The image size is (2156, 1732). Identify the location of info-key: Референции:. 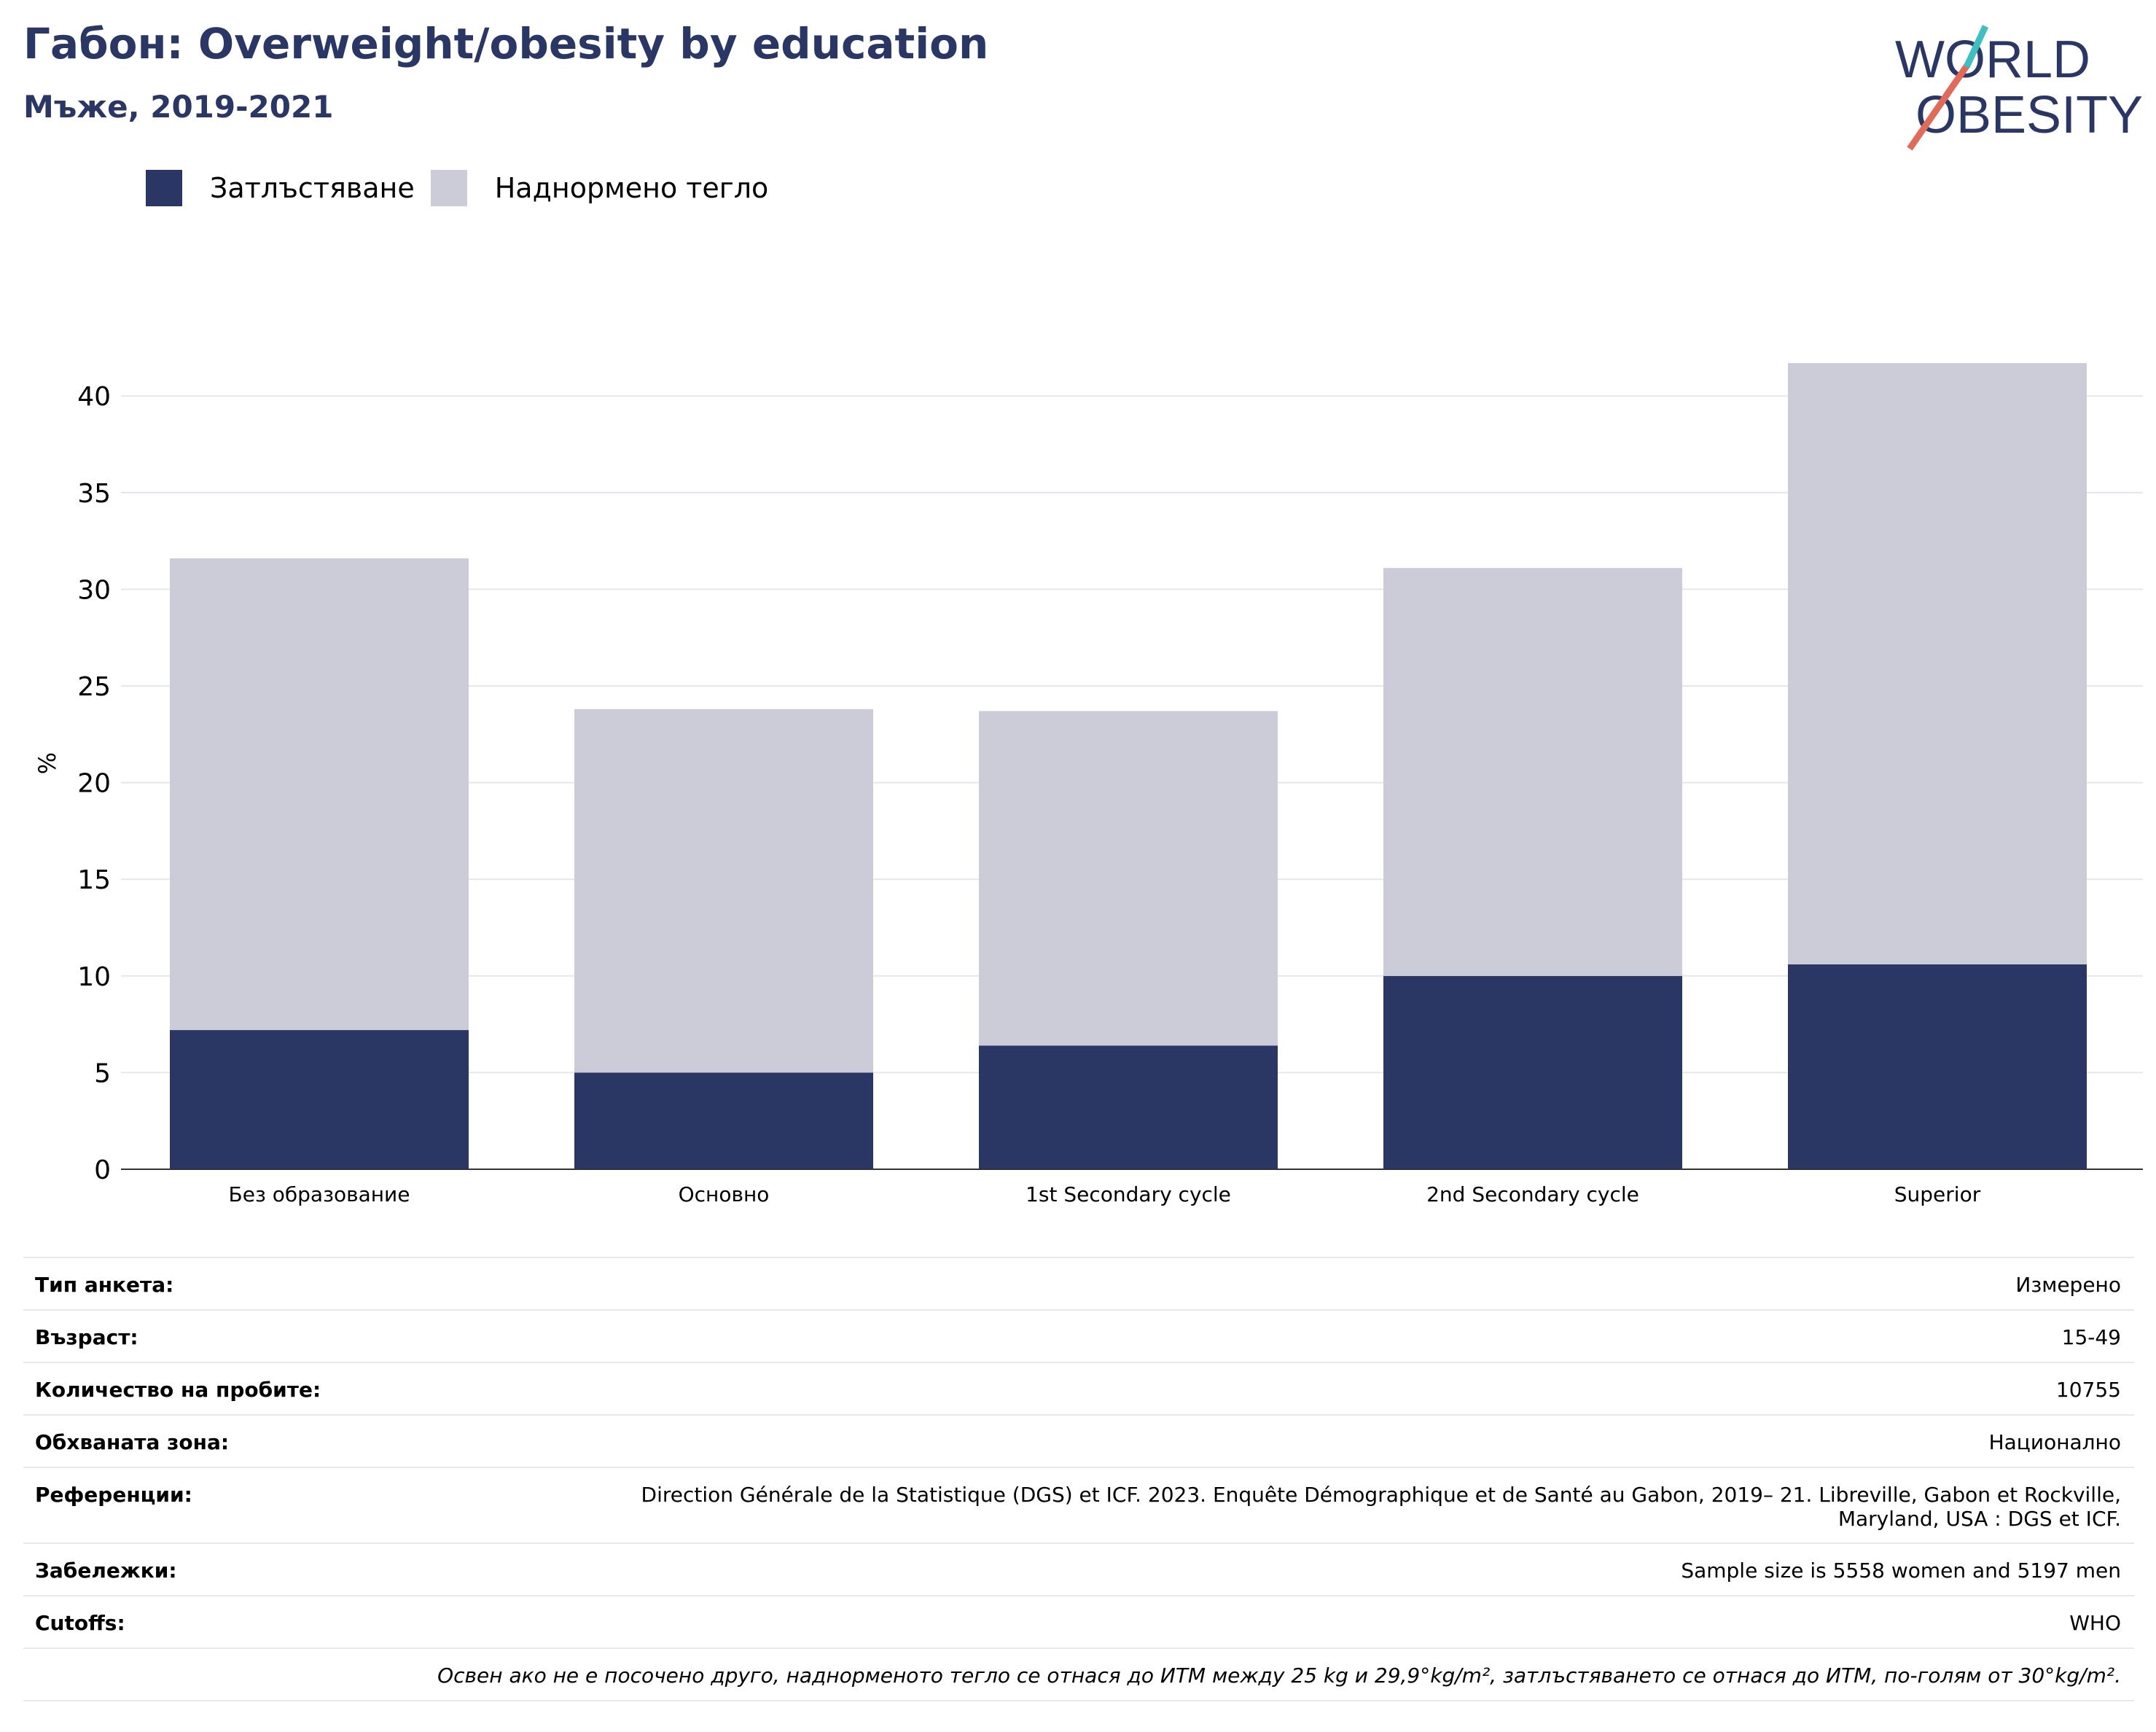
(114, 1495).